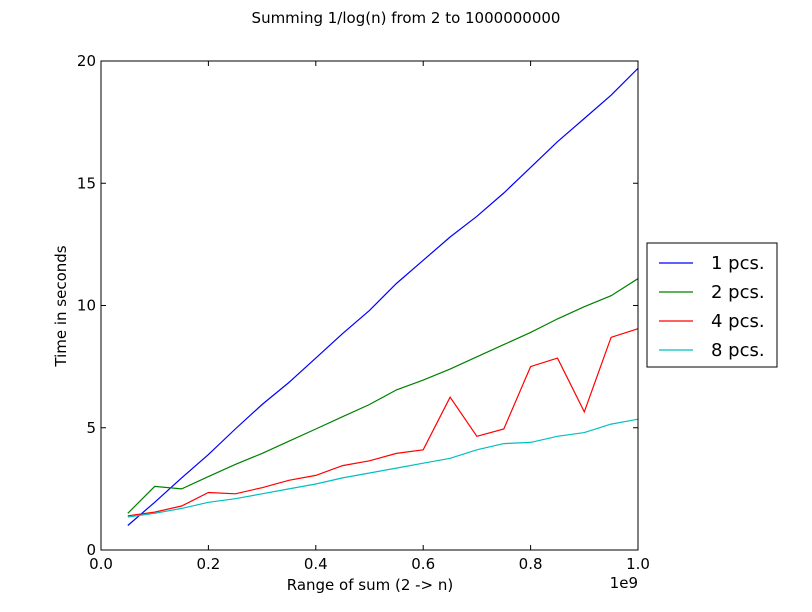 Image resolution: width=812 pixels, height=612 pixels. I want to click on x-axis-label: Range of sum (2 -> n), so click(370, 585).